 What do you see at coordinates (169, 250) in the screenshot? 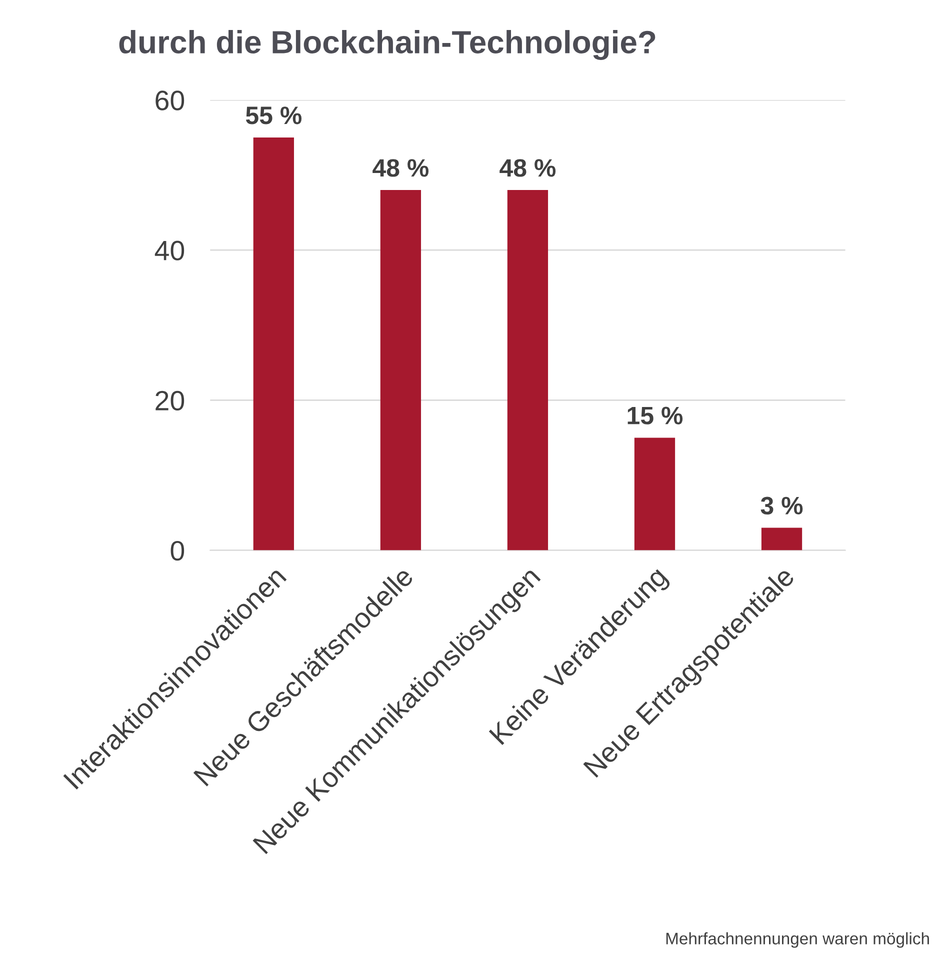
I see `y-tick-label: 40` at bounding box center [169, 250].